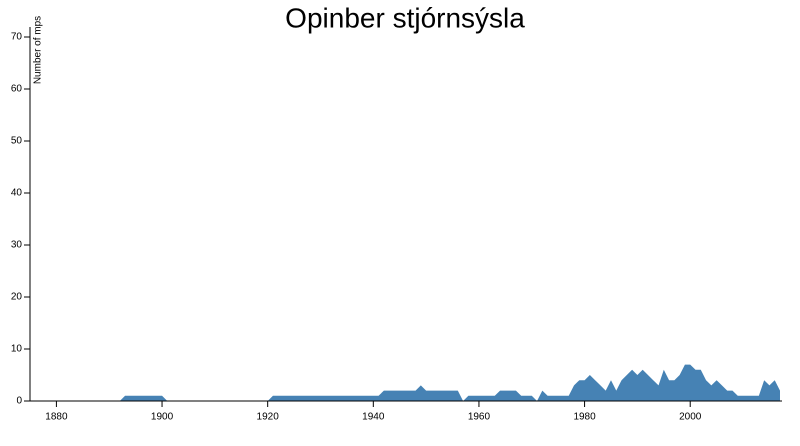 This screenshot has height=446, width=800. I want to click on y-tick-label: 60, so click(17, 89).